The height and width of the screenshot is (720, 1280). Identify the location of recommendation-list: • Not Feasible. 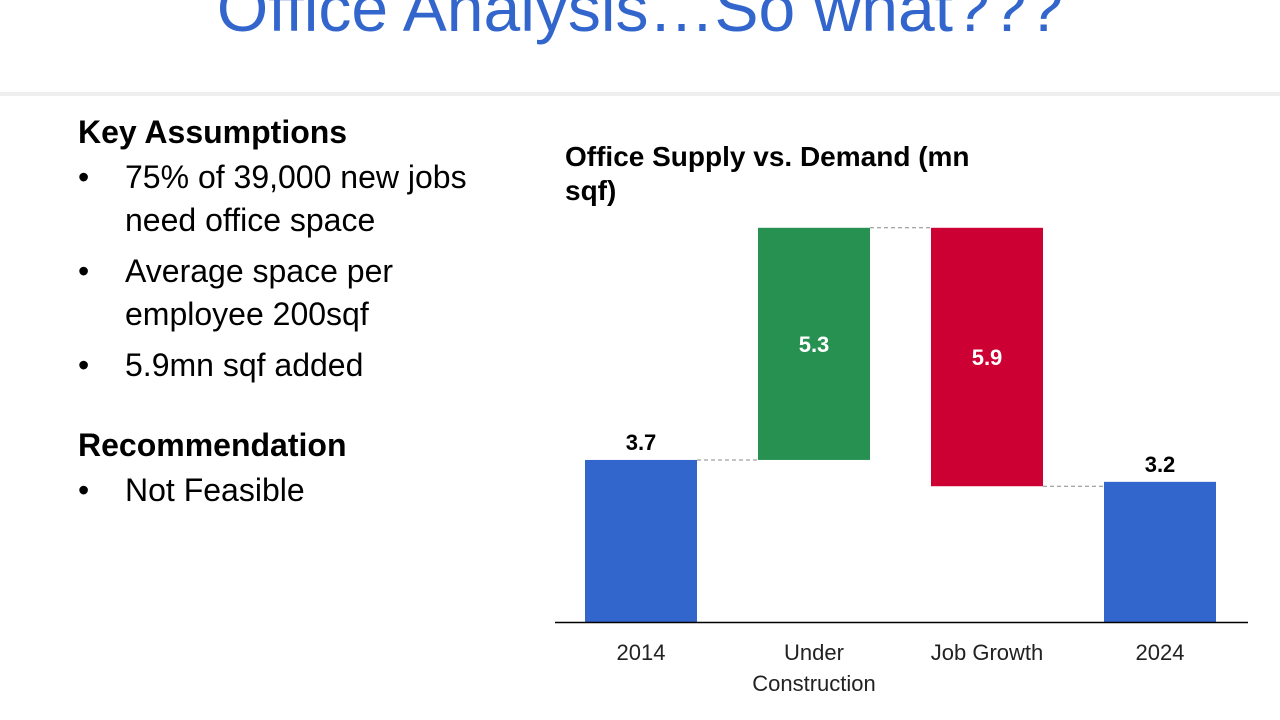
(298, 490).